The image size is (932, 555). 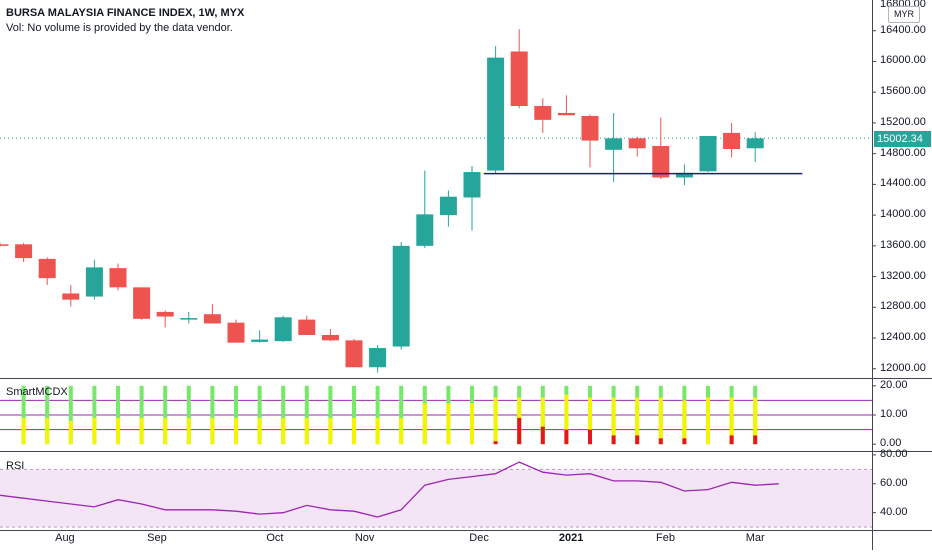 I want to click on symbol-title: BURSA MALAYSIA FINANCE INDEX, 1W, MYX, so click(x=125, y=13).